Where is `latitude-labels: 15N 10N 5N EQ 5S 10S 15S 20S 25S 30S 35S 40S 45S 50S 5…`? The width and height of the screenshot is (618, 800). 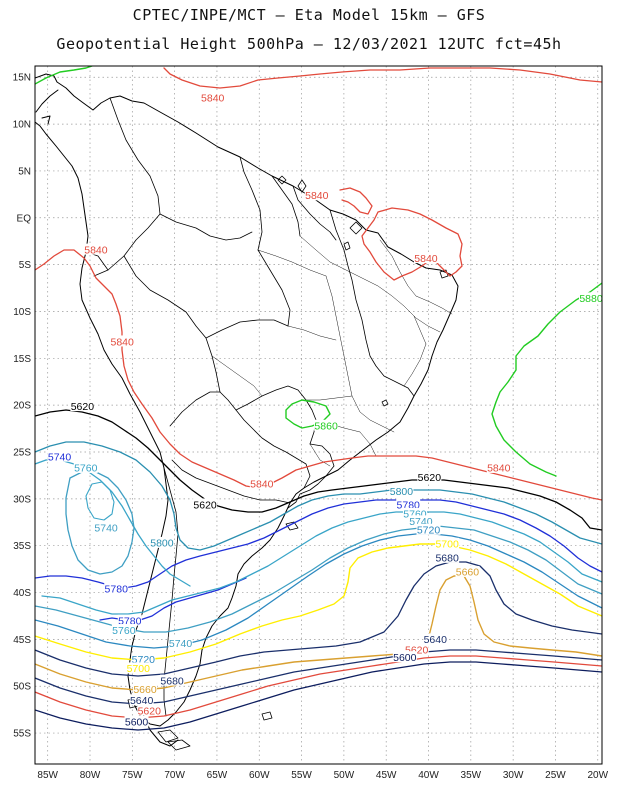 latitude-labels: 15N 10N 5N EQ 5S 10S 15S 20S 25S 30S 35S 40S 45S 50S 5… is located at coordinates (22, 406).